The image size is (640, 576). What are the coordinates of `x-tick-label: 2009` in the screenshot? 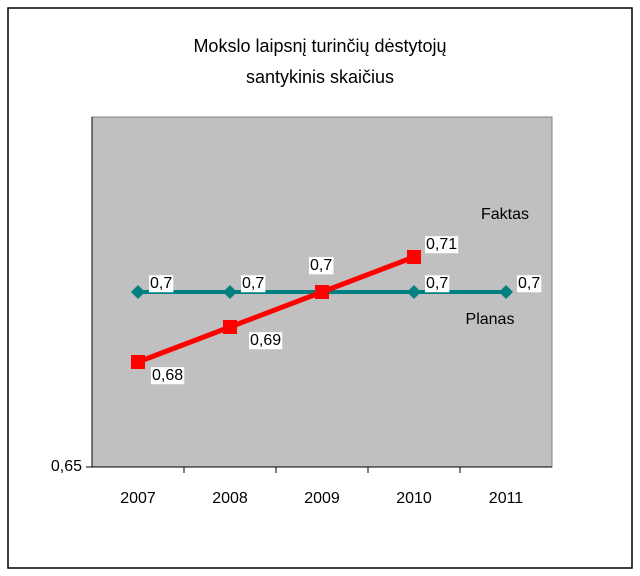 It's located at (322, 498).